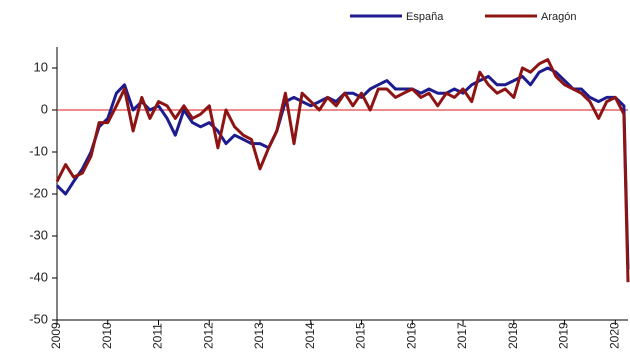 This screenshot has width=630, height=352. Describe the element at coordinates (310, 335) in the screenshot. I see `x-tick-label: 2014` at that location.